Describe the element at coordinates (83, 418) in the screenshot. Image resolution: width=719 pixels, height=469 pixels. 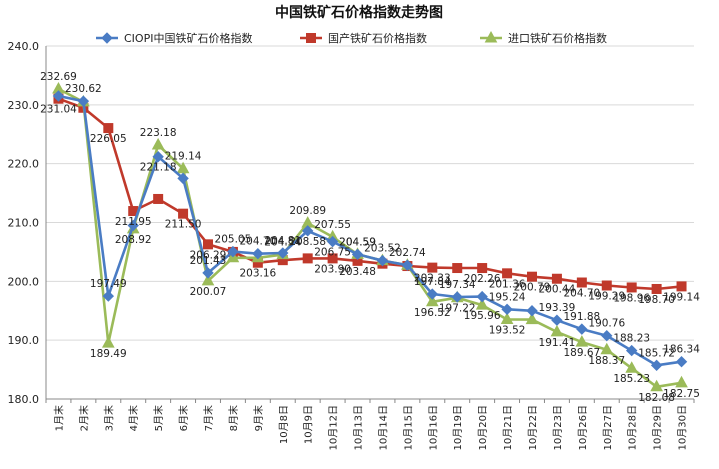
I see `x-tick-label: 2月末` at that location.